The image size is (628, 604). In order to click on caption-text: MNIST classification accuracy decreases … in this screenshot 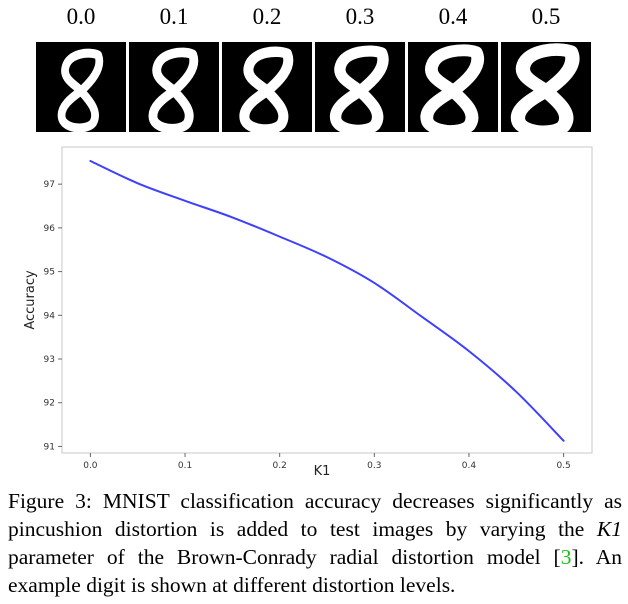, I will do `click(315, 515)`.